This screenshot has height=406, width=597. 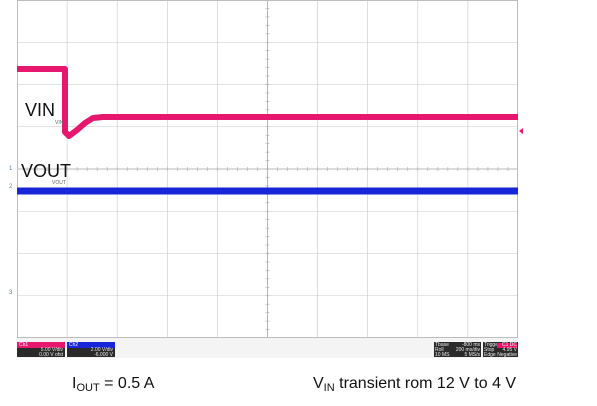 I want to click on channel1-header: Ch1, so click(x=41, y=345).